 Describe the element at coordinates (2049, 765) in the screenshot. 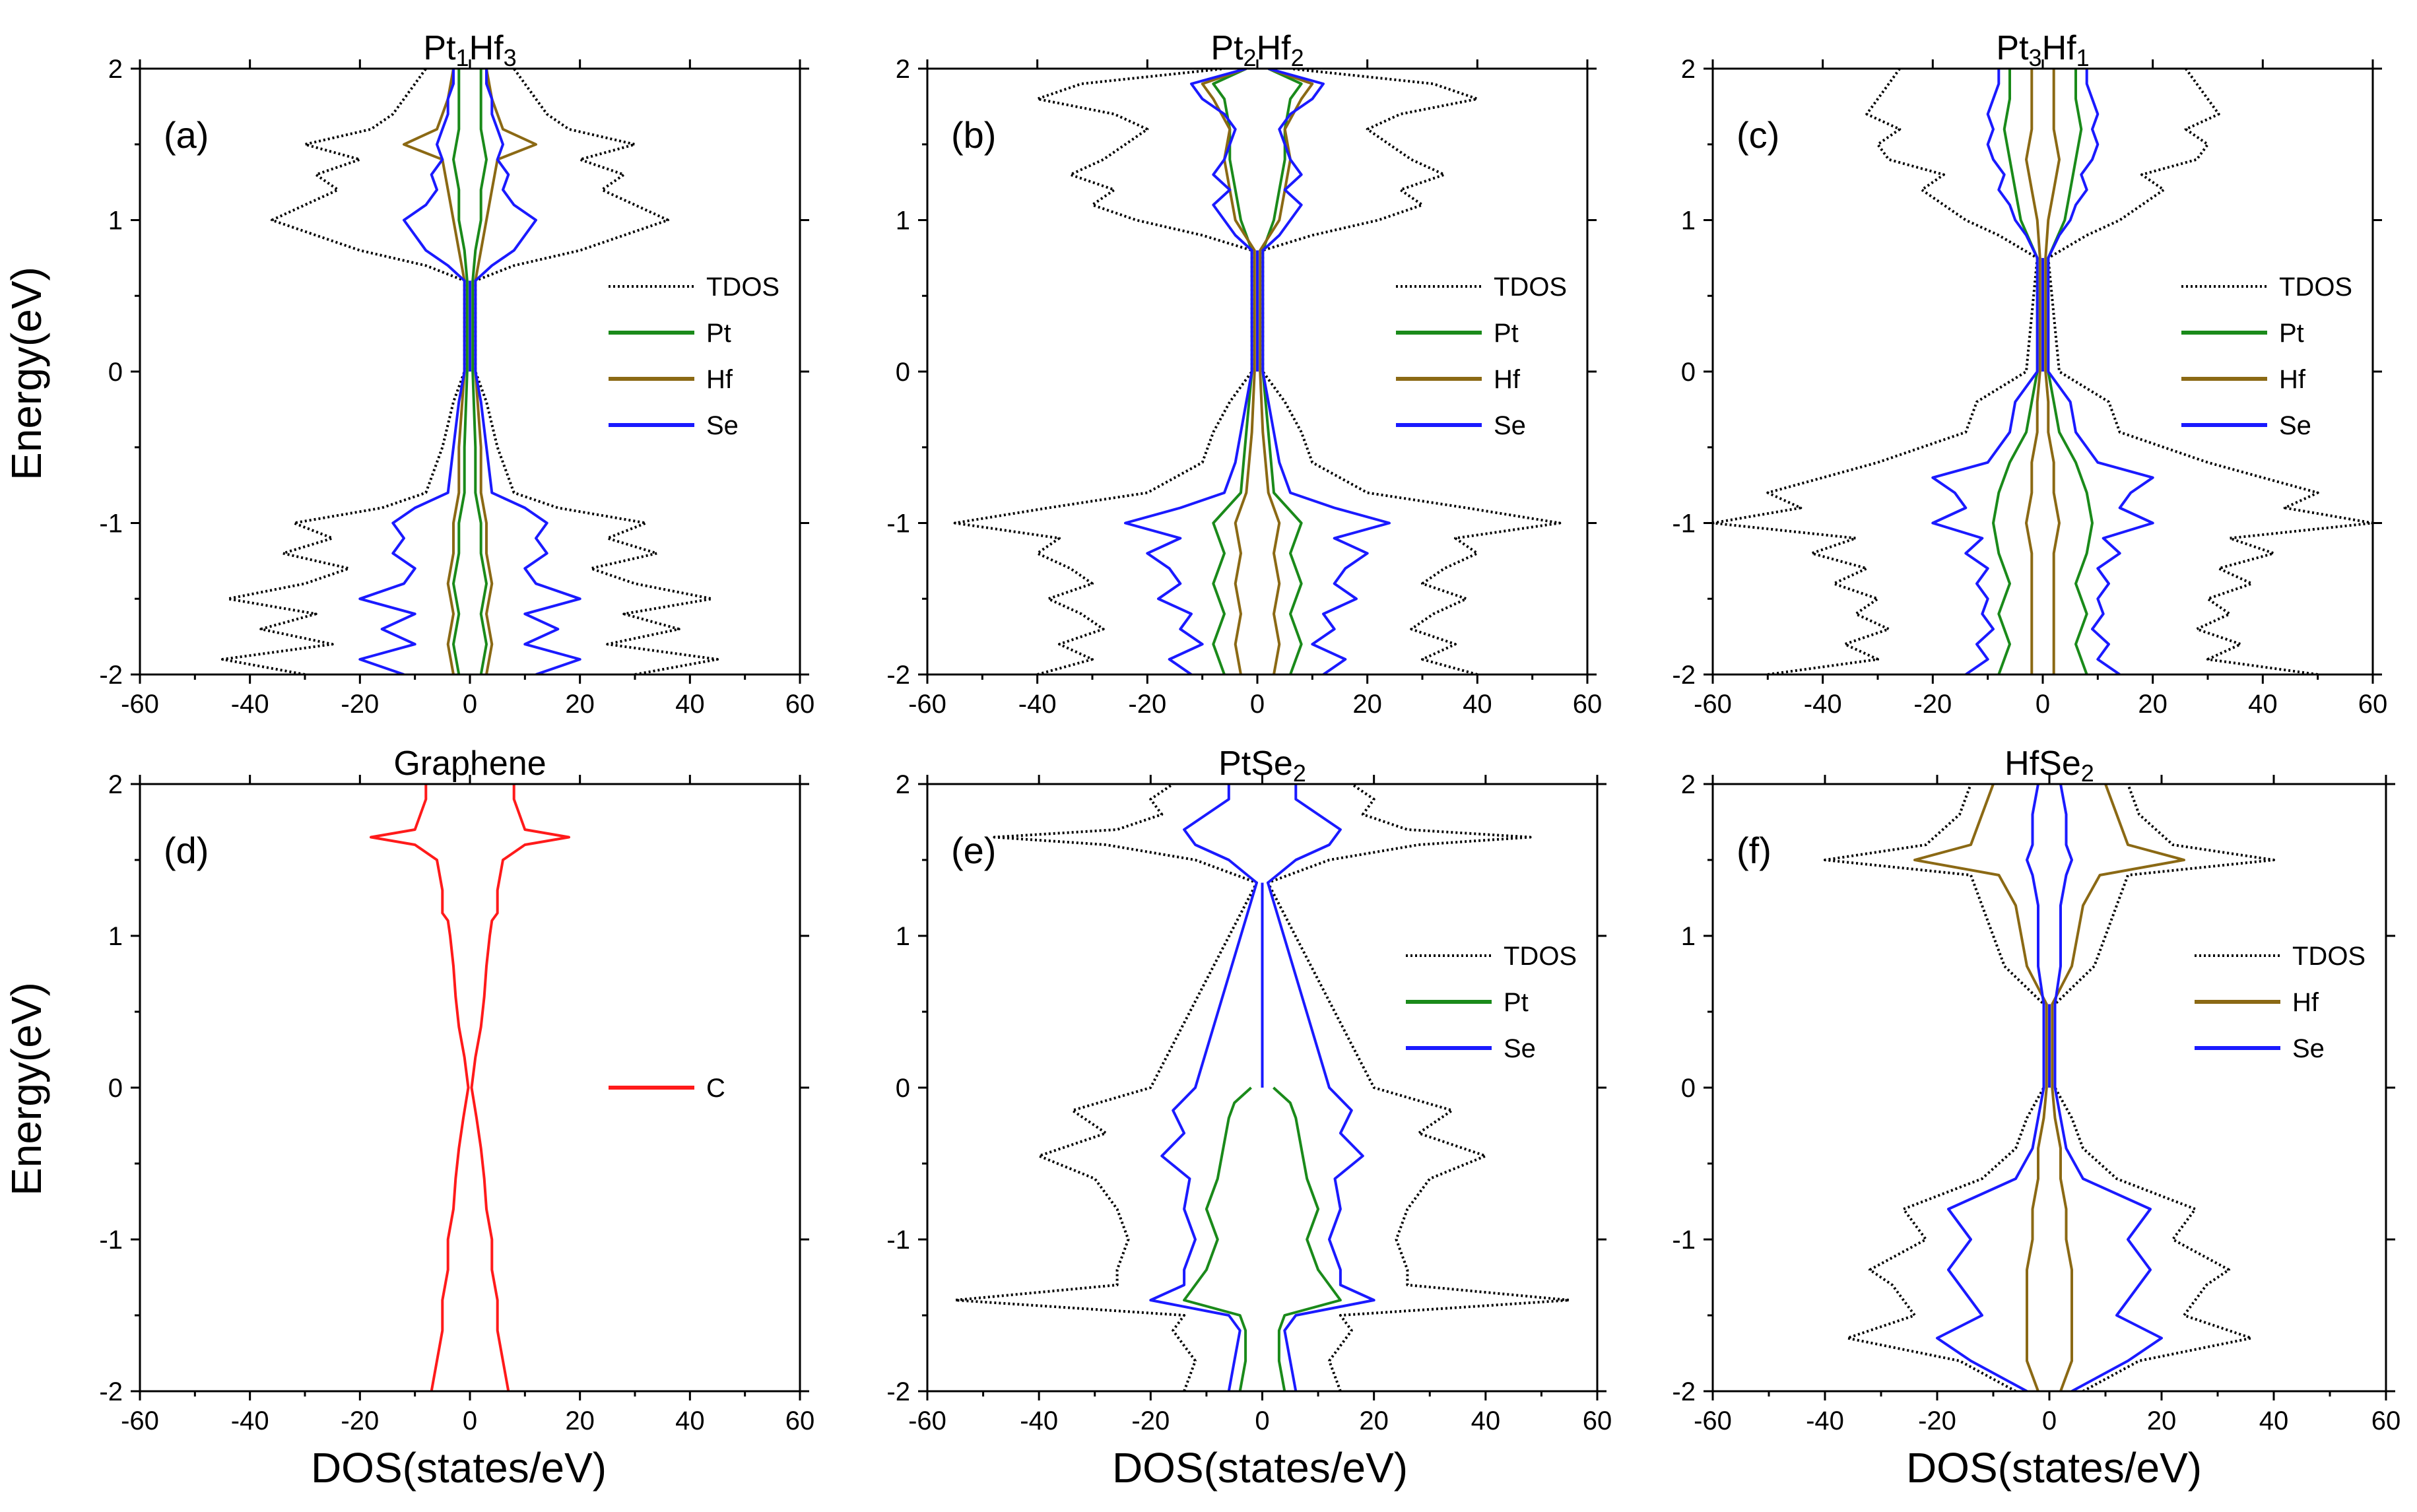

I see `panel-title: HfSe2` at that location.